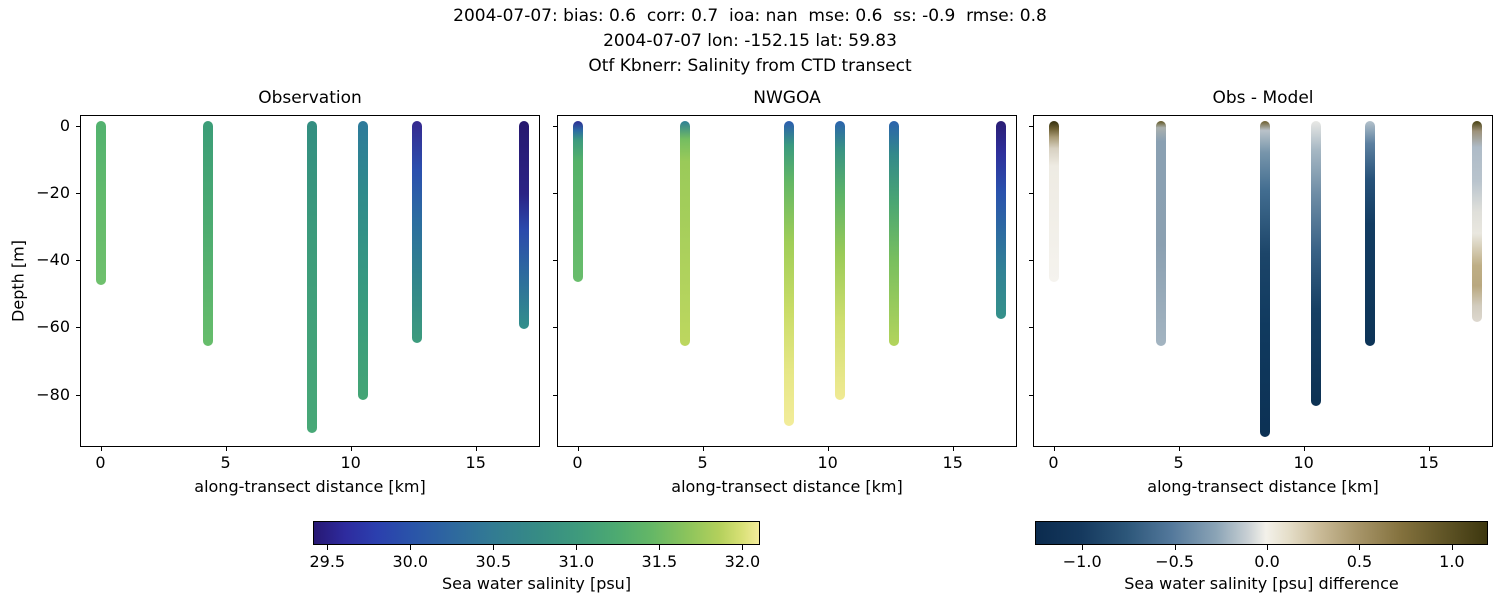 This screenshot has height=600, width=1500. What do you see at coordinates (787, 98) in the screenshot?
I see `panel-title-nwgoa: NWGOA` at bounding box center [787, 98].